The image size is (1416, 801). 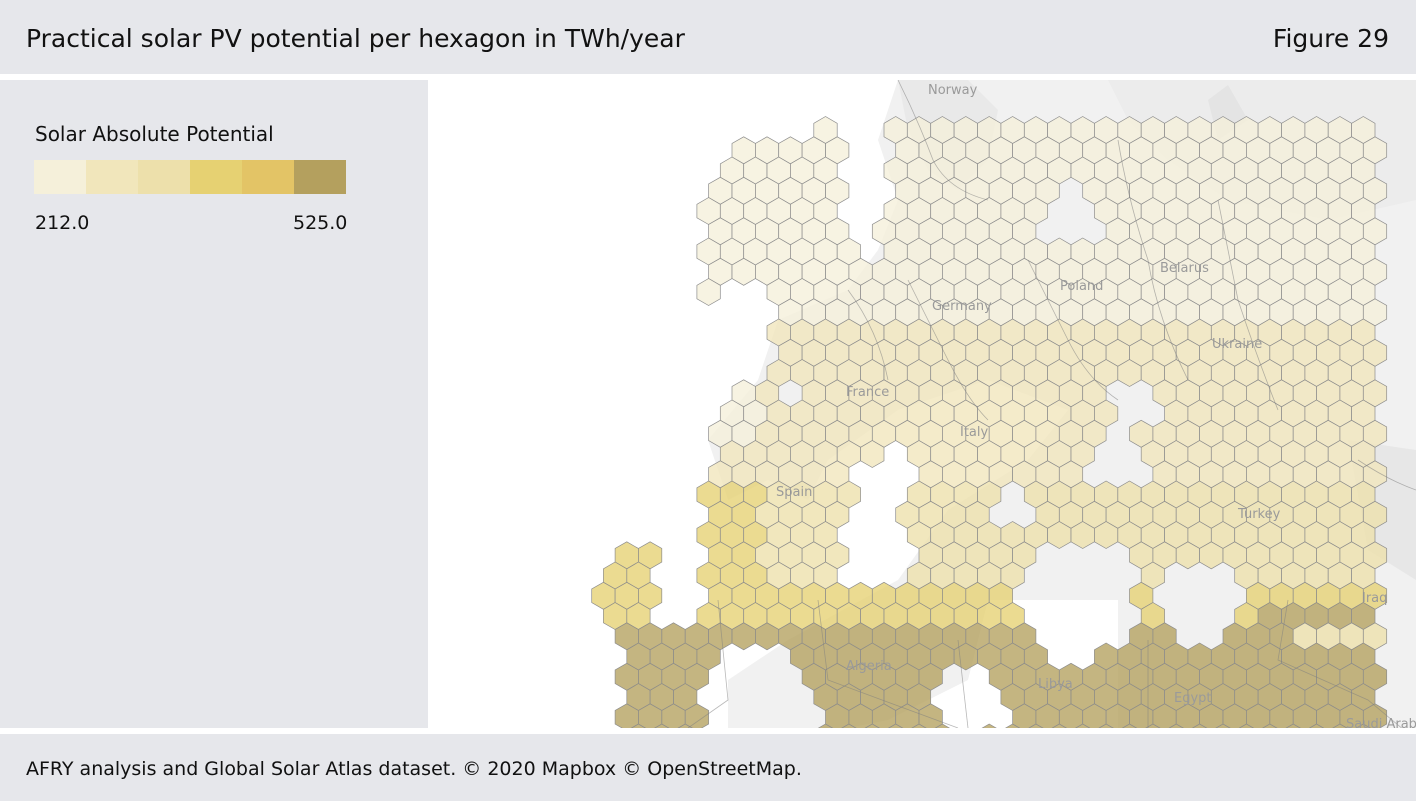 What do you see at coordinates (1381, 722) in the screenshot?
I see `label-saudi-arabia: Saudi Arab` at bounding box center [1381, 722].